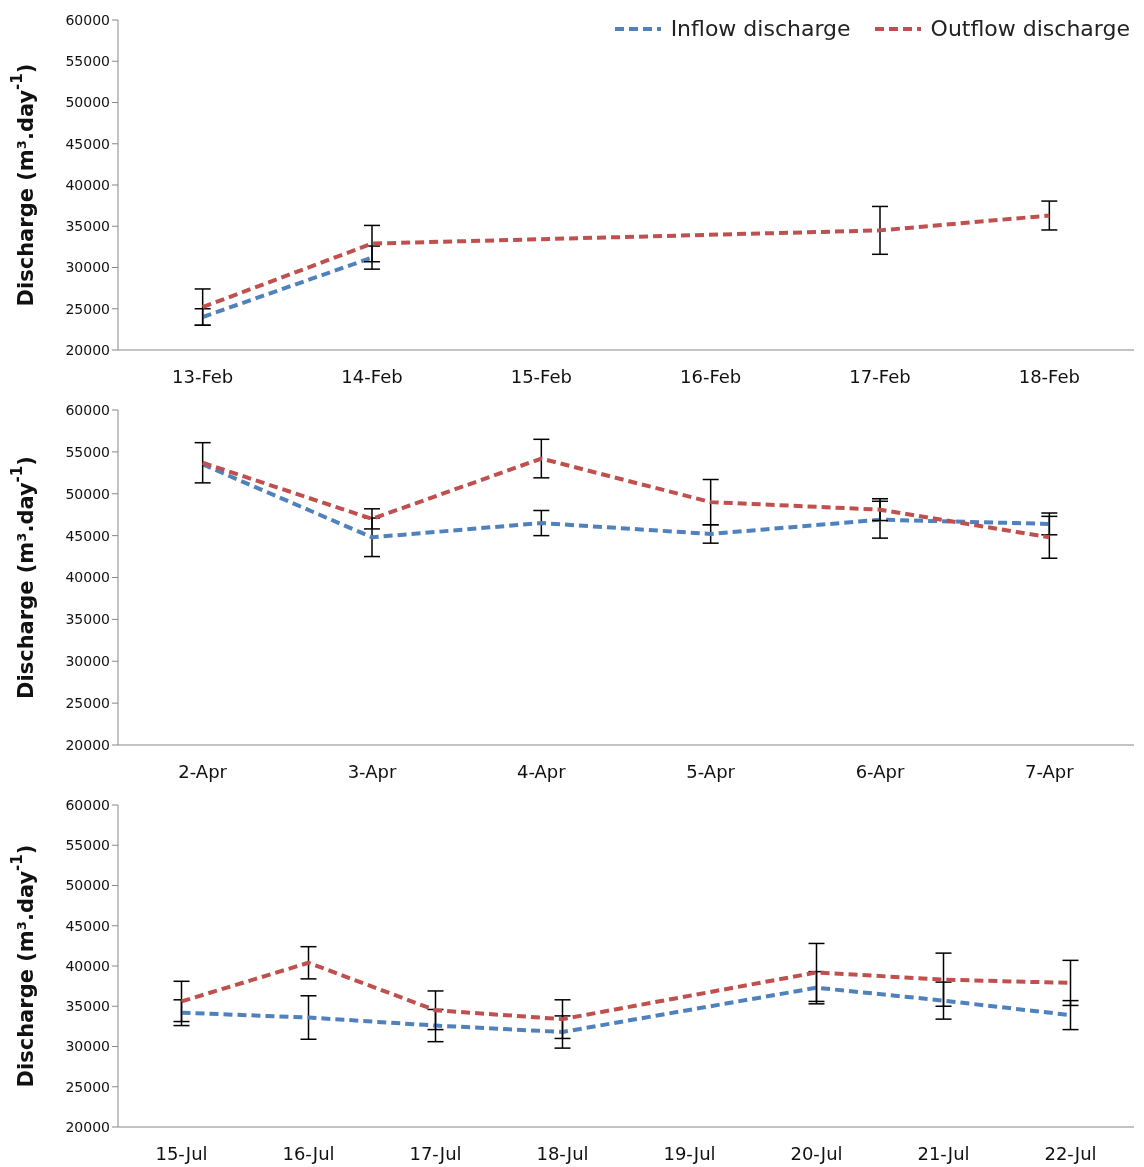 Image resolution: width=1144 pixels, height=1167 pixels. What do you see at coordinates (816, 1153) in the screenshot?
I see `x-tick-label: 20-Jul` at bounding box center [816, 1153].